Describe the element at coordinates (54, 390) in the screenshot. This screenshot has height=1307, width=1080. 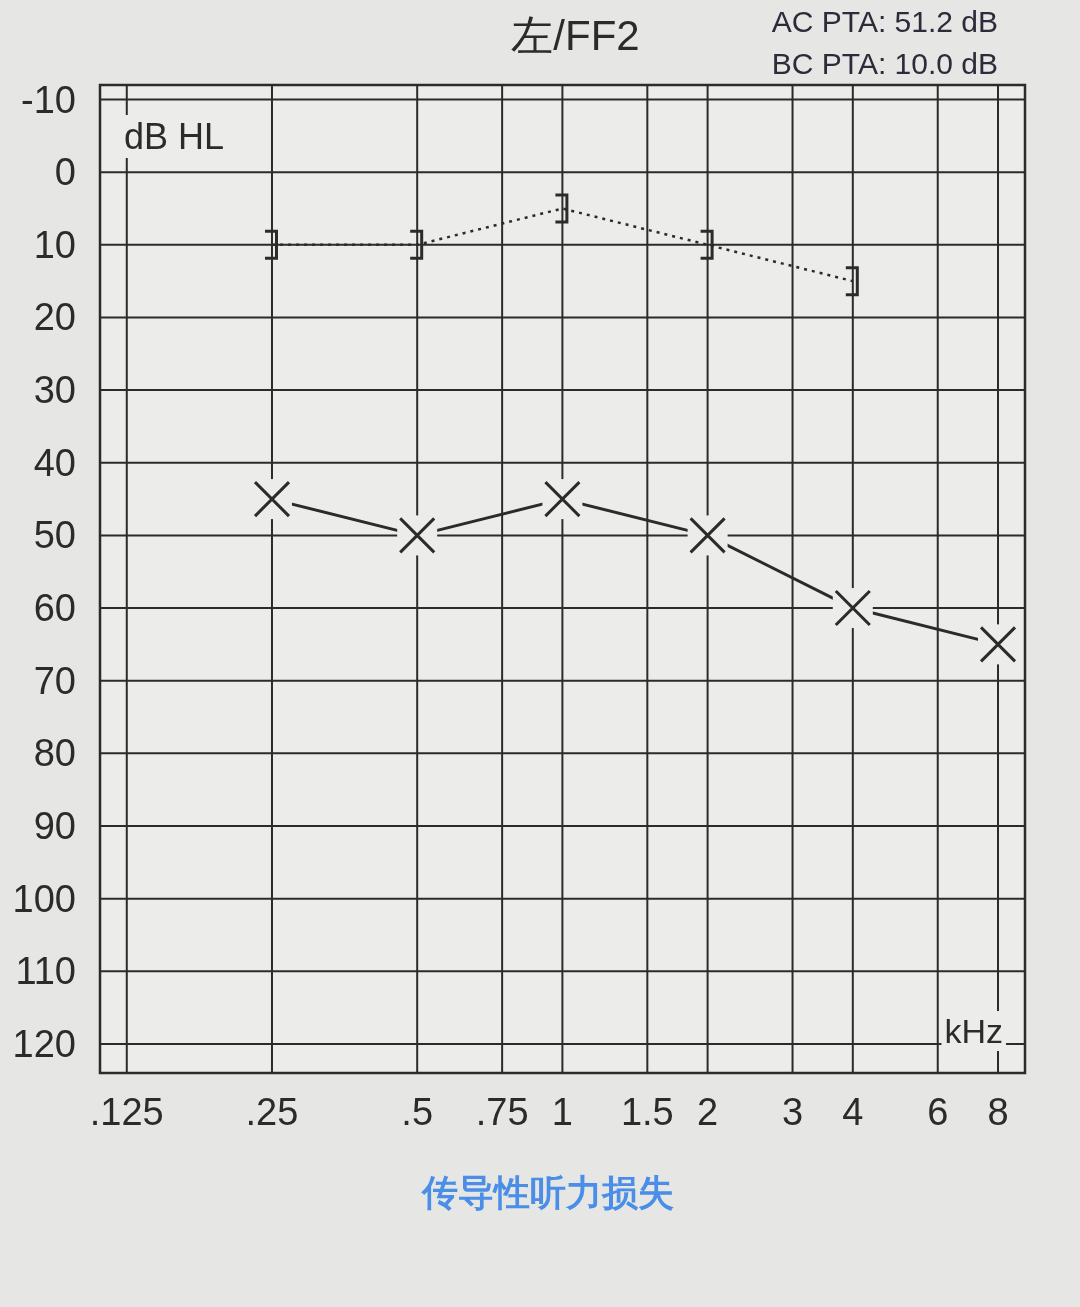
I see `y-tick-label: 30` at that location.